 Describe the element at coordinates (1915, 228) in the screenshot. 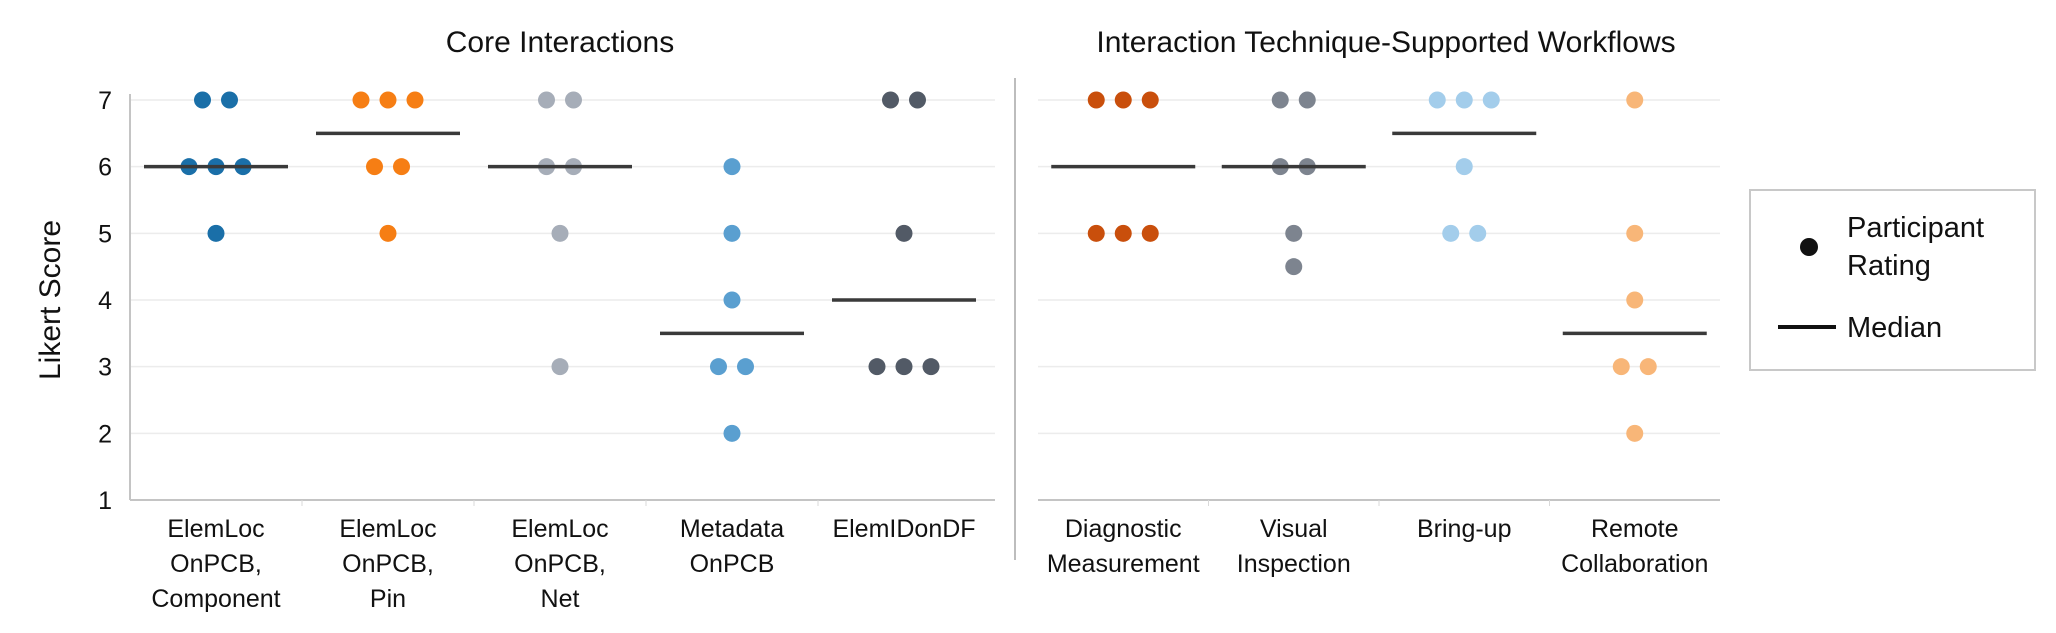

I see `legend-label: Participant` at that location.